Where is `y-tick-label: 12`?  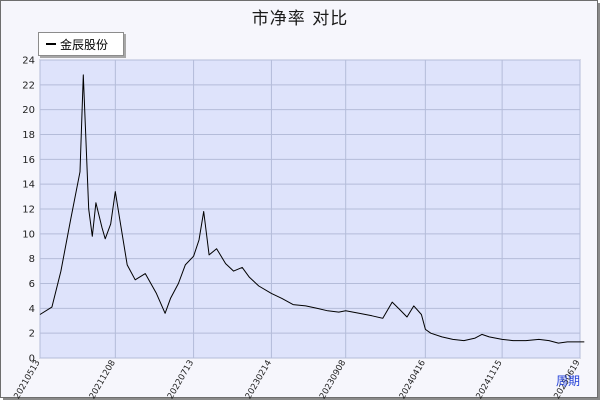
y-tick-label: 12 is located at coordinates (28, 210).